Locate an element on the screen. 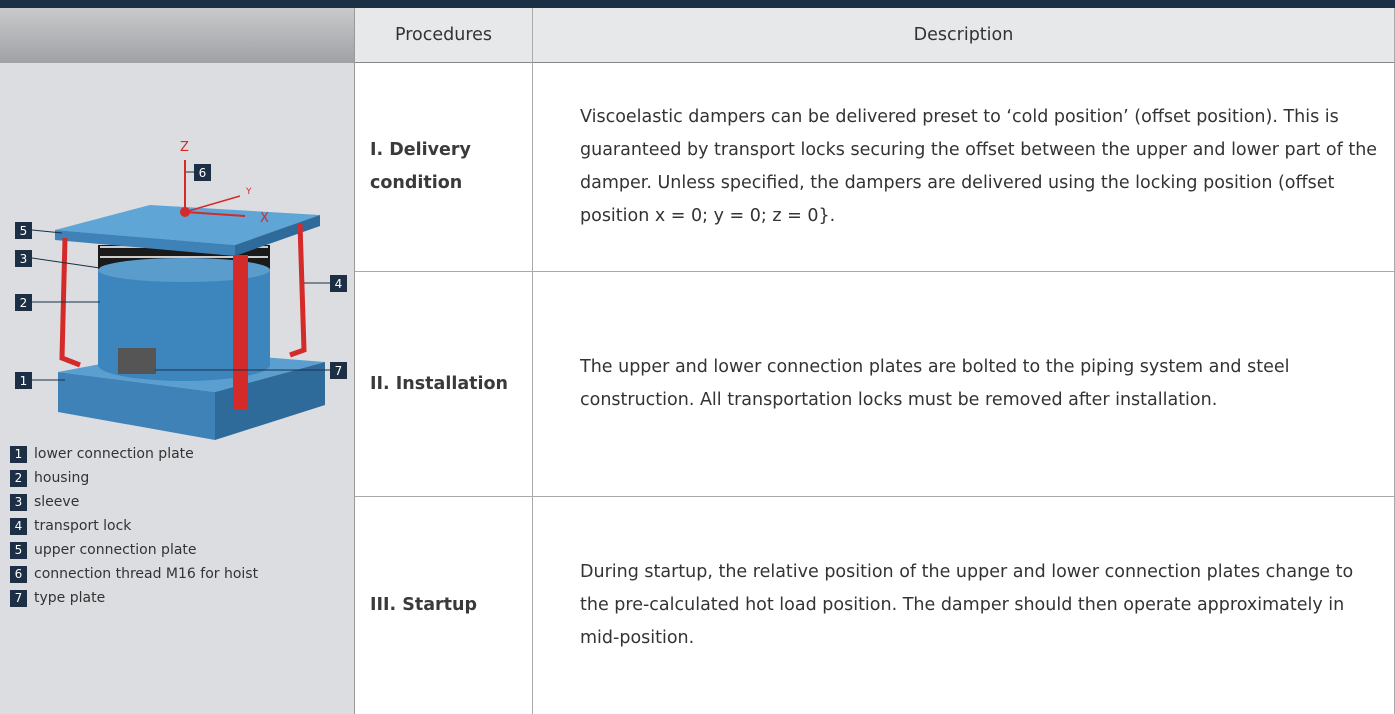  legend-number: 4 is located at coordinates (18, 526).